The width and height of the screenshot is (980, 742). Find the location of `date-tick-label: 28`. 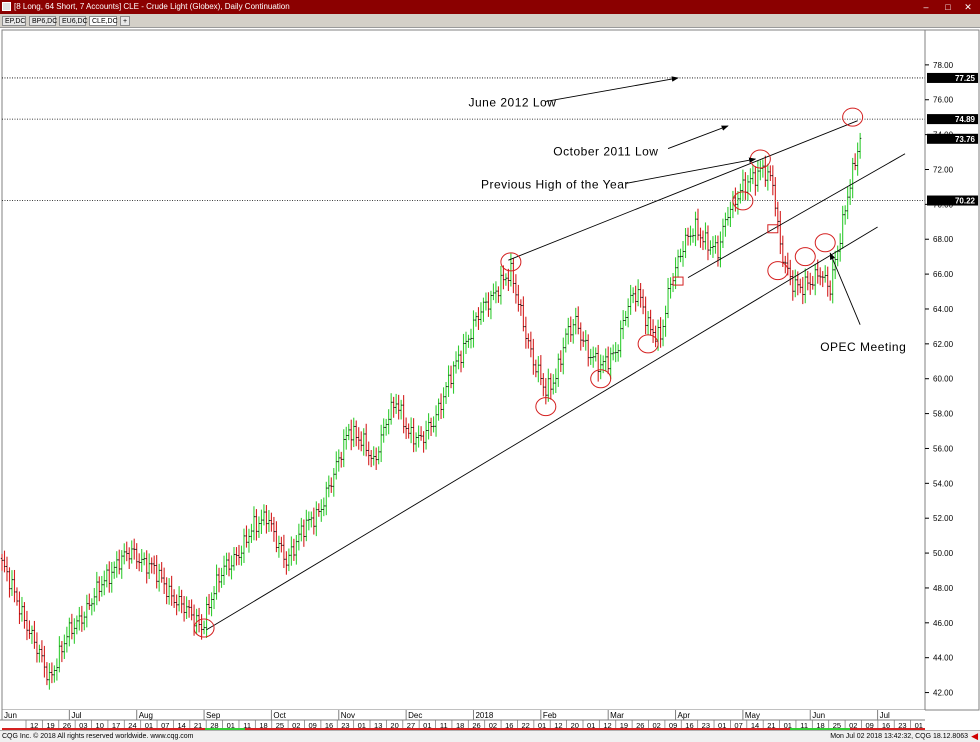

date-tick-label: 28 is located at coordinates (214, 725).